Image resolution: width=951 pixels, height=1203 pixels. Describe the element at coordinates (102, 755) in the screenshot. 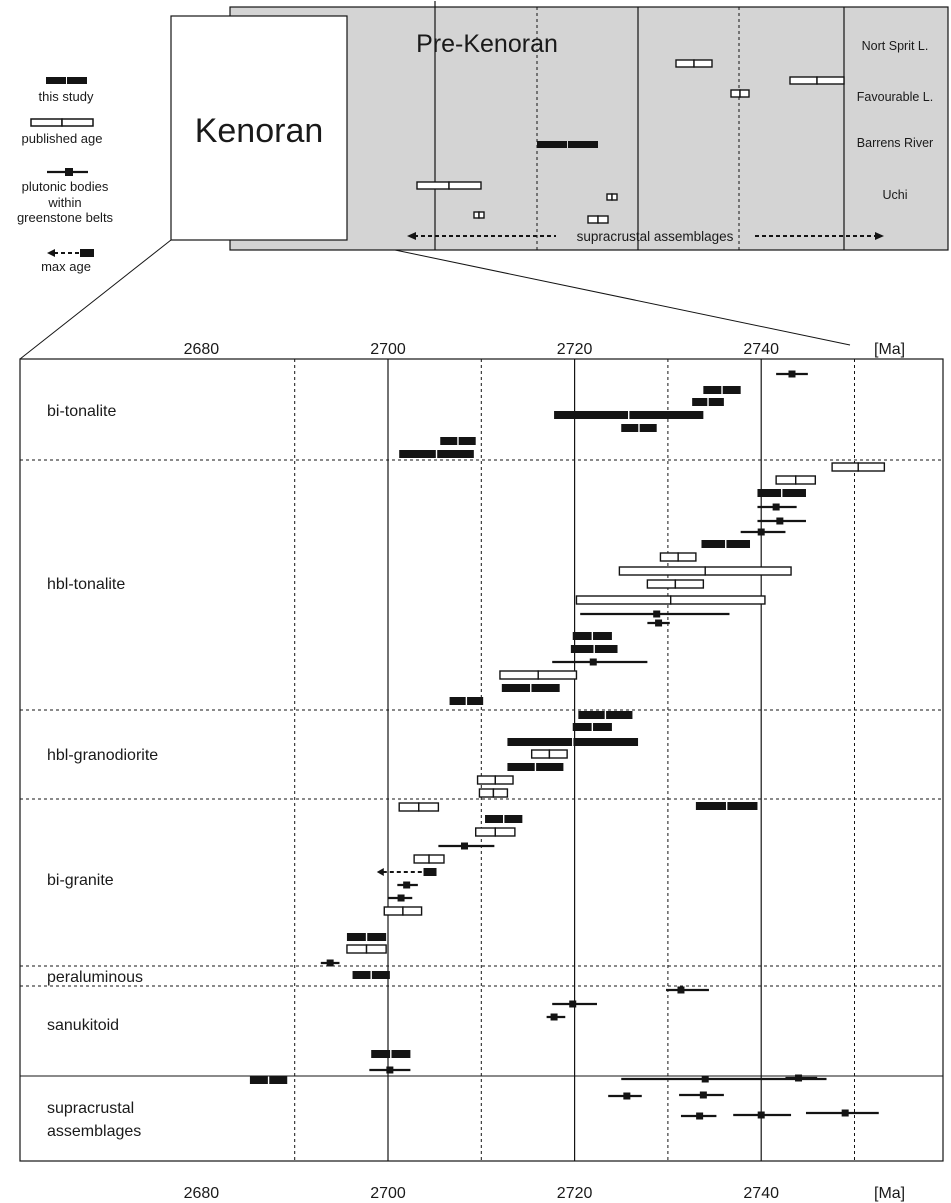

I see `group-label-2: hbl-granodiorite` at that location.